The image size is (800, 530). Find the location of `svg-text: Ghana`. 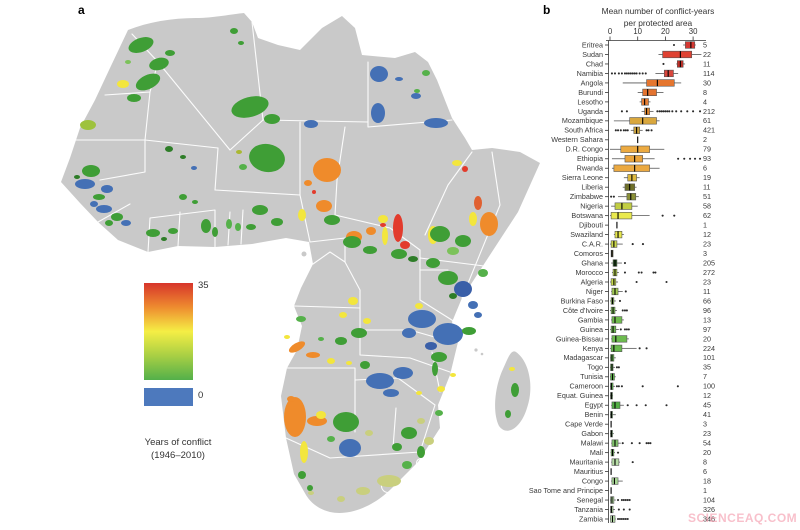

svg-text: Ghana is located at coordinates (592, 262).